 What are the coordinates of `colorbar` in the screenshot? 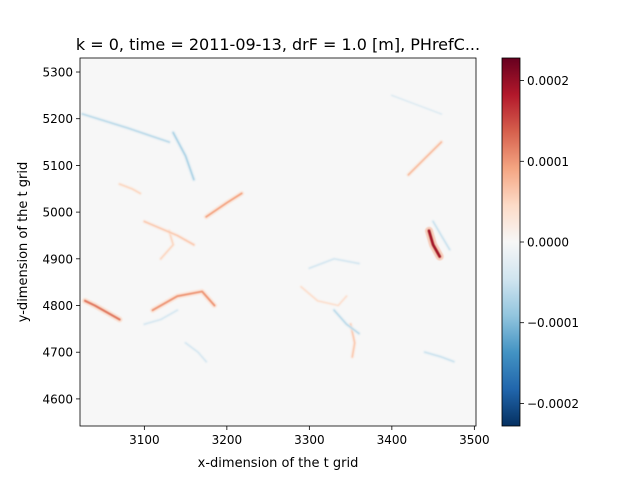 It's located at (511, 242).